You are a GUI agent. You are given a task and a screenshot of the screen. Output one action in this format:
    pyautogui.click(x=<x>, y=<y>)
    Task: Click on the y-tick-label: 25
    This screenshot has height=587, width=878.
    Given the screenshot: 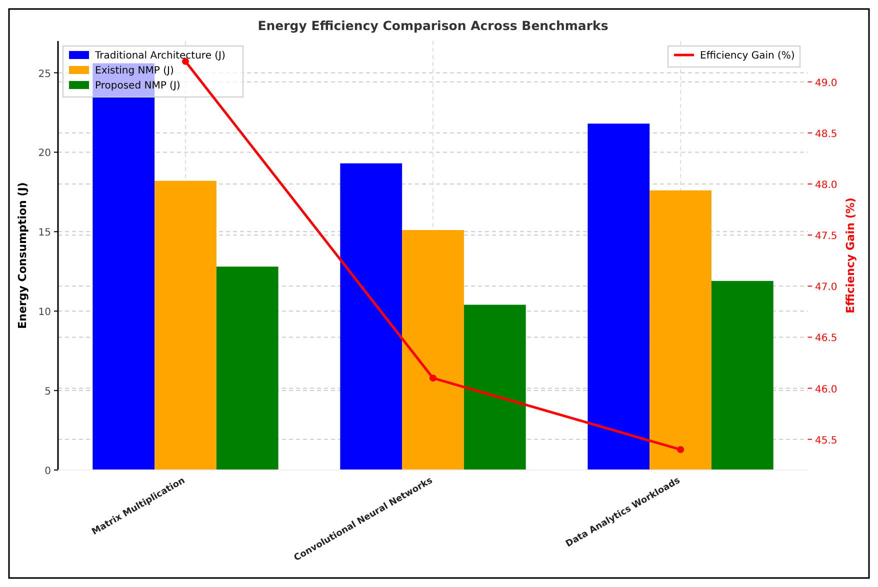 What is the action you would take?
    pyautogui.click(x=44, y=74)
    